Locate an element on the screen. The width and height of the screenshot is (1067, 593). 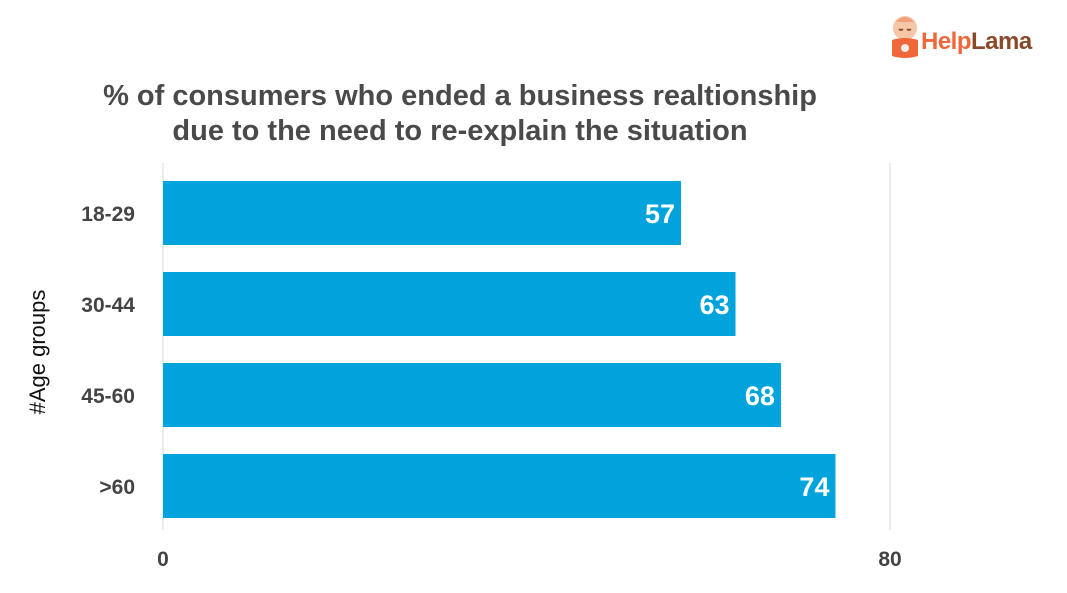
bar-value-label-2: 68 is located at coordinates (760, 396).